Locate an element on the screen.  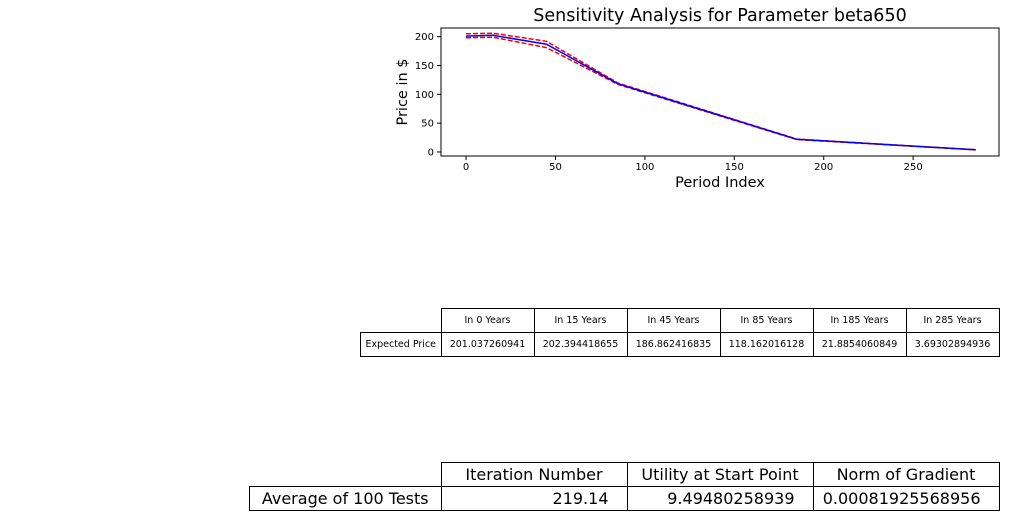
price-cell-0: 201.037260941 is located at coordinates (487, 344).